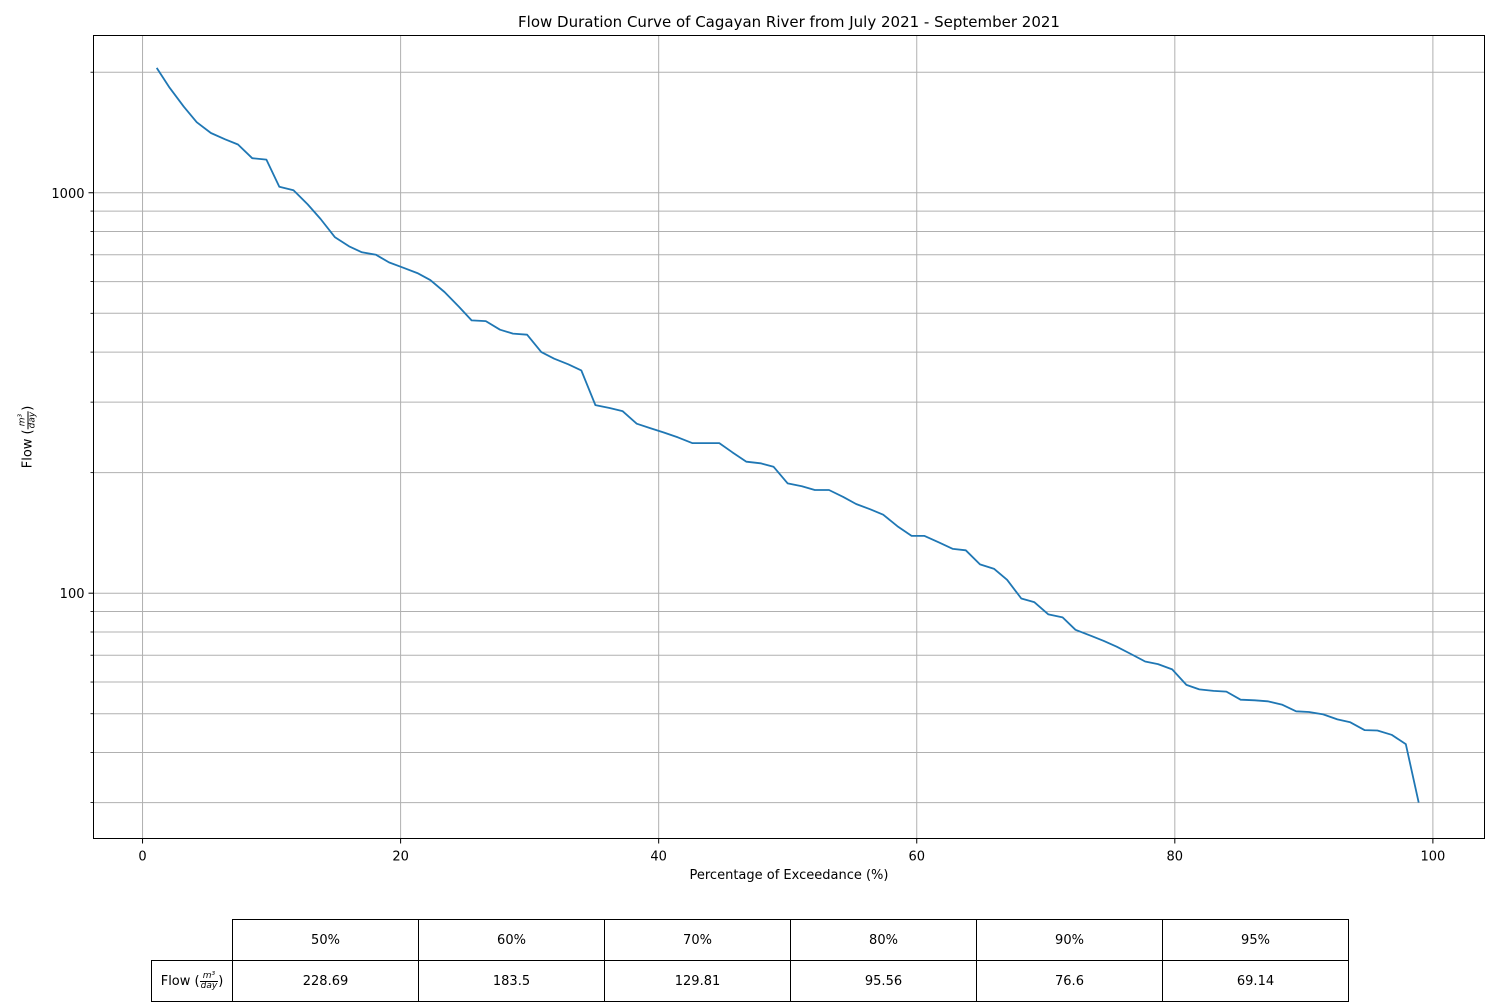 This screenshot has width=1500, height=1002. What do you see at coordinates (511, 981) in the screenshot?
I see `table-value-cell: 183.5` at bounding box center [511, 981].